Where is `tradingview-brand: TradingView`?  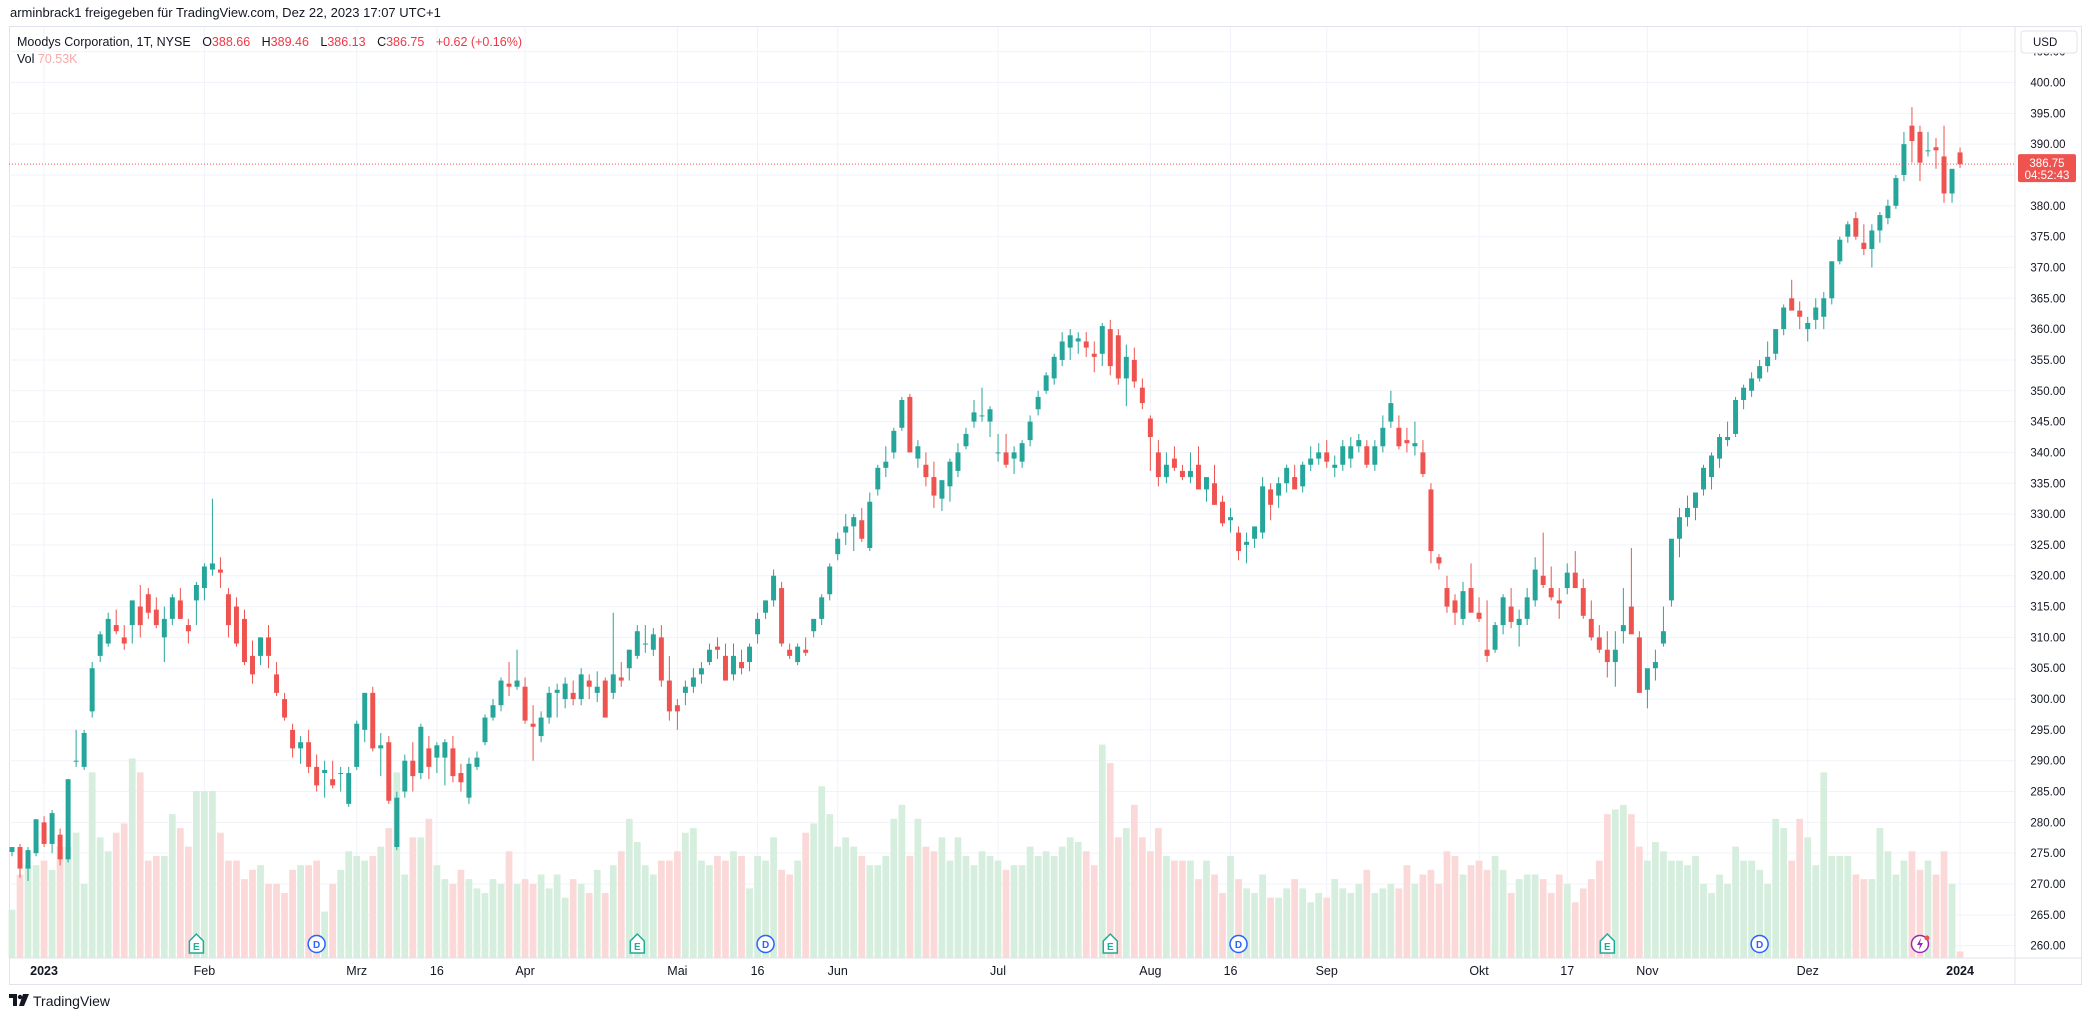
tradingview-brand: TradingView is located at coordinates (72, 1001).